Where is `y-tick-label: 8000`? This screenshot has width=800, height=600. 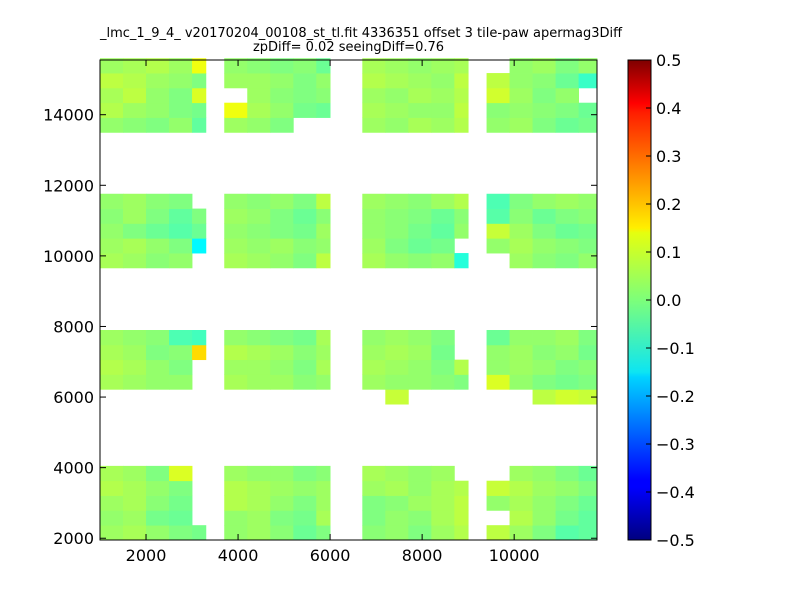
y-tick-label: 8000 is located at coordinates (73, 326).